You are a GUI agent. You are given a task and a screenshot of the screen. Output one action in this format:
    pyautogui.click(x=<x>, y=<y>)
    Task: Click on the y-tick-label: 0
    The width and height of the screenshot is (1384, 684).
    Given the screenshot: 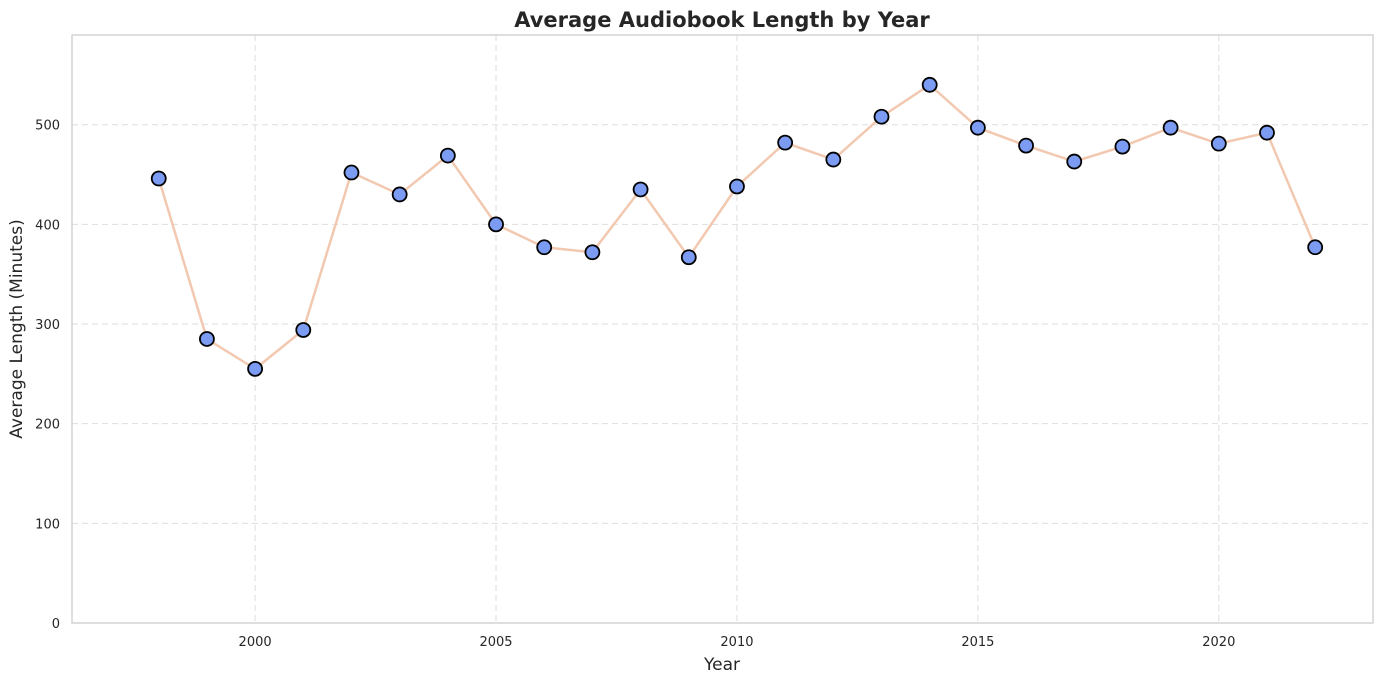 What is the action you would take?
    pyautogui.click(x=56, y=624)
    